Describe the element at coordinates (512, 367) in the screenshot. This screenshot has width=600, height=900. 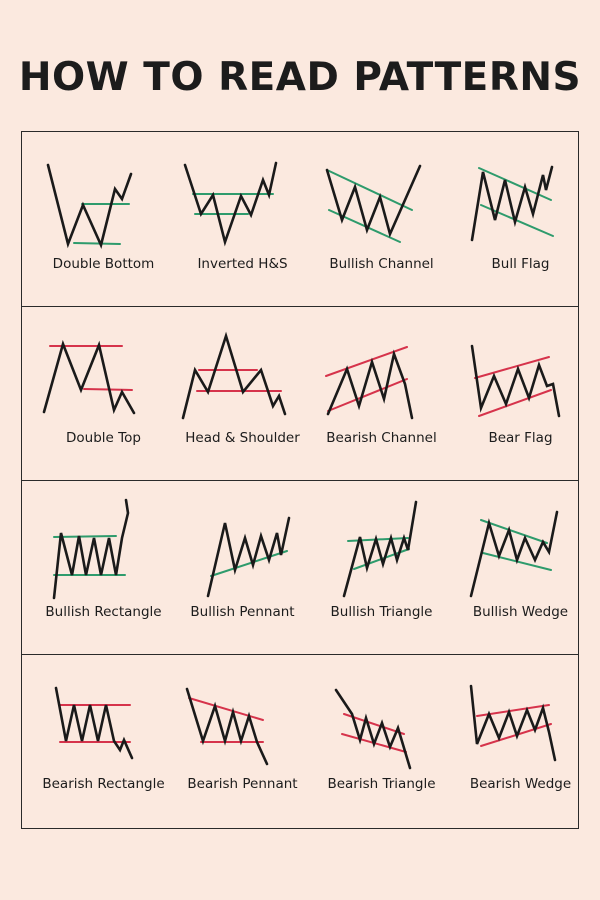
I see `flag-top` at that location.